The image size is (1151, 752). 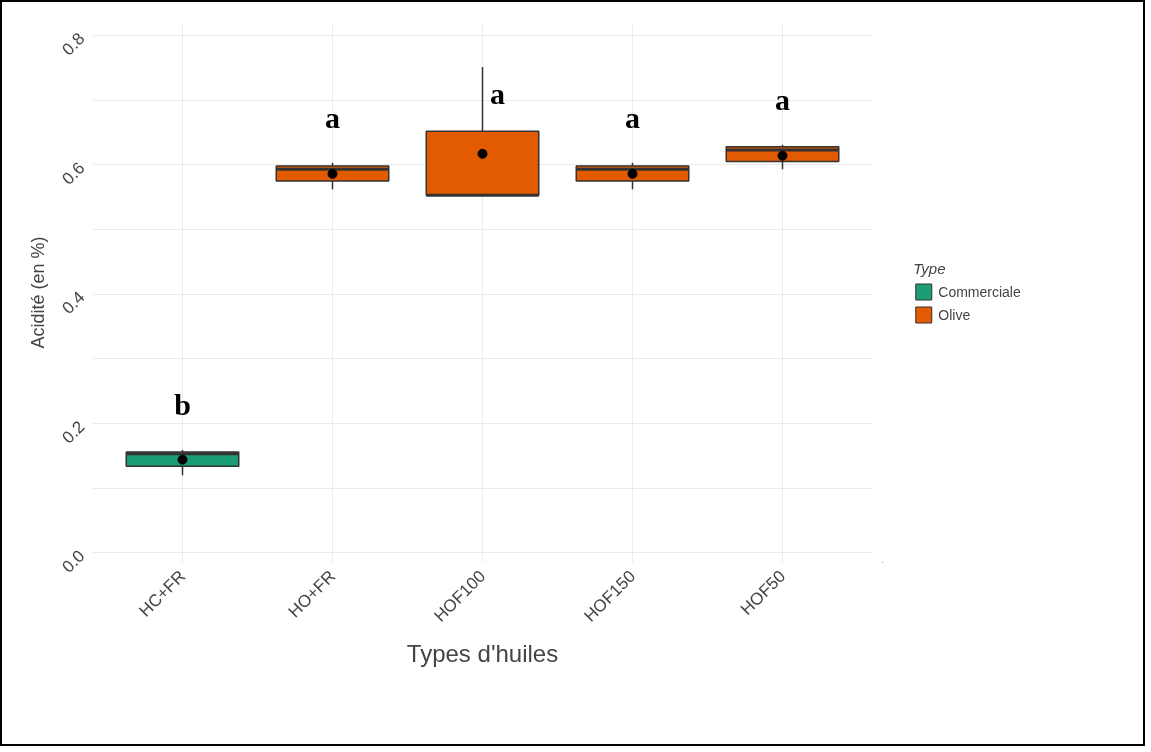 I want to click on legend-label: Commerciale, so click(x=979, y=291).